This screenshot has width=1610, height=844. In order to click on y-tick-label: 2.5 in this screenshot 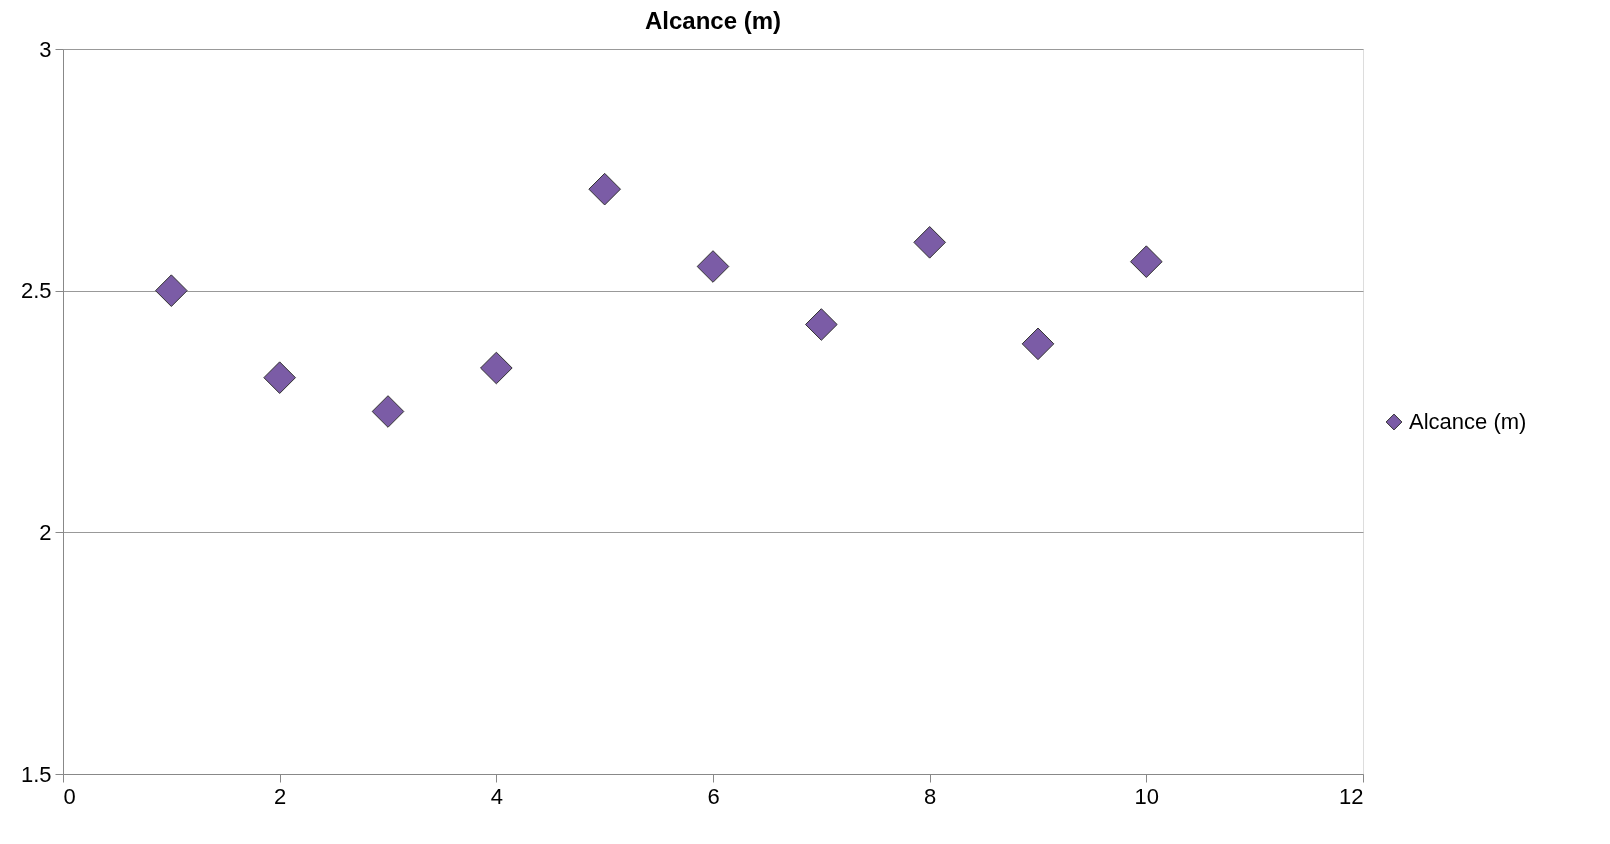, I will do `click(36, 291)`.